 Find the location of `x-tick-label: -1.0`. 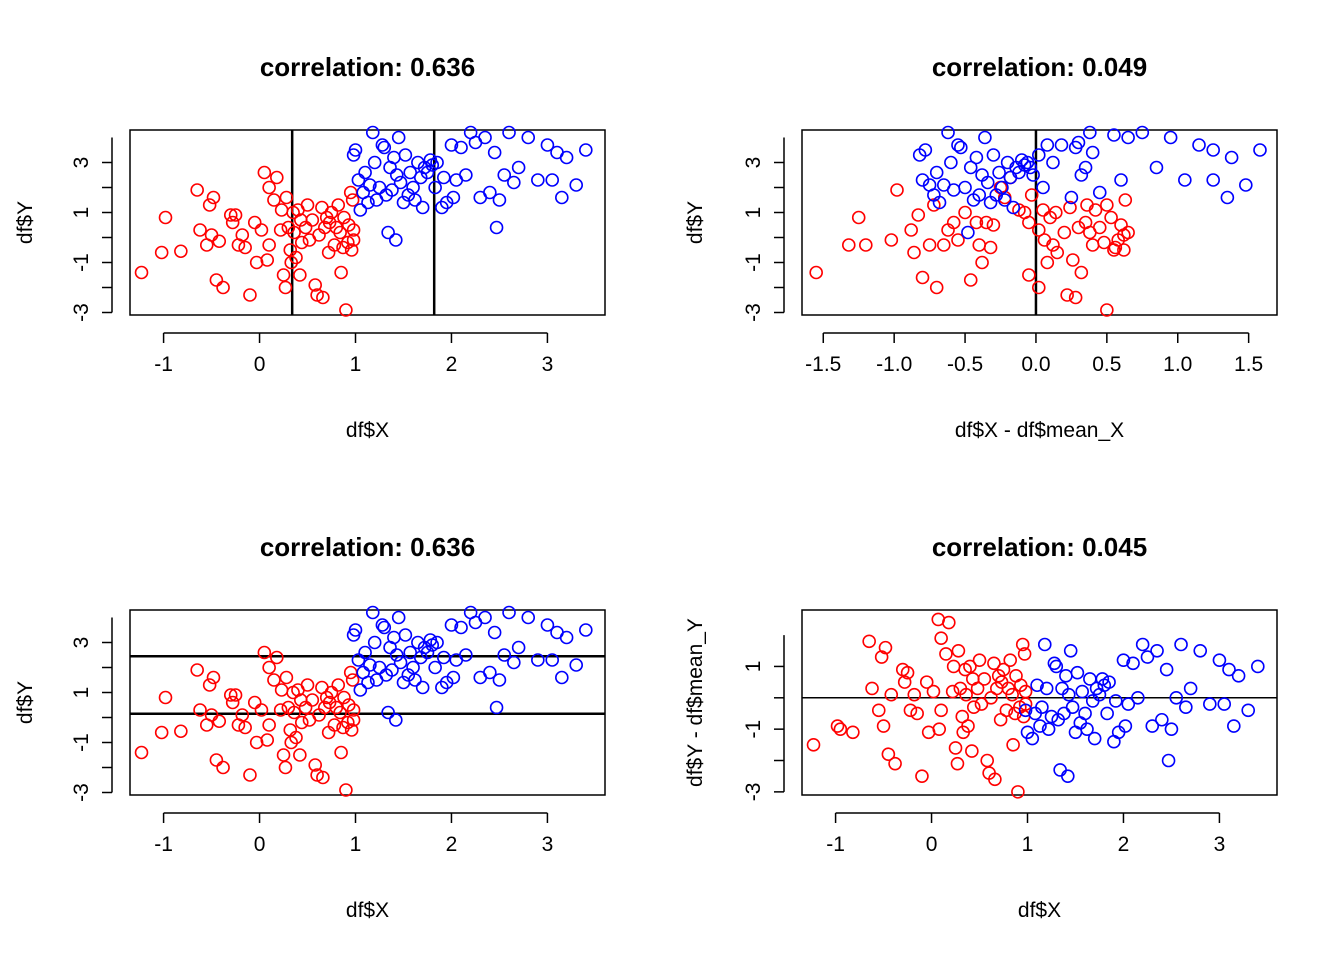

x-tick-label: -1.0 is located at coordinates (894, 364).